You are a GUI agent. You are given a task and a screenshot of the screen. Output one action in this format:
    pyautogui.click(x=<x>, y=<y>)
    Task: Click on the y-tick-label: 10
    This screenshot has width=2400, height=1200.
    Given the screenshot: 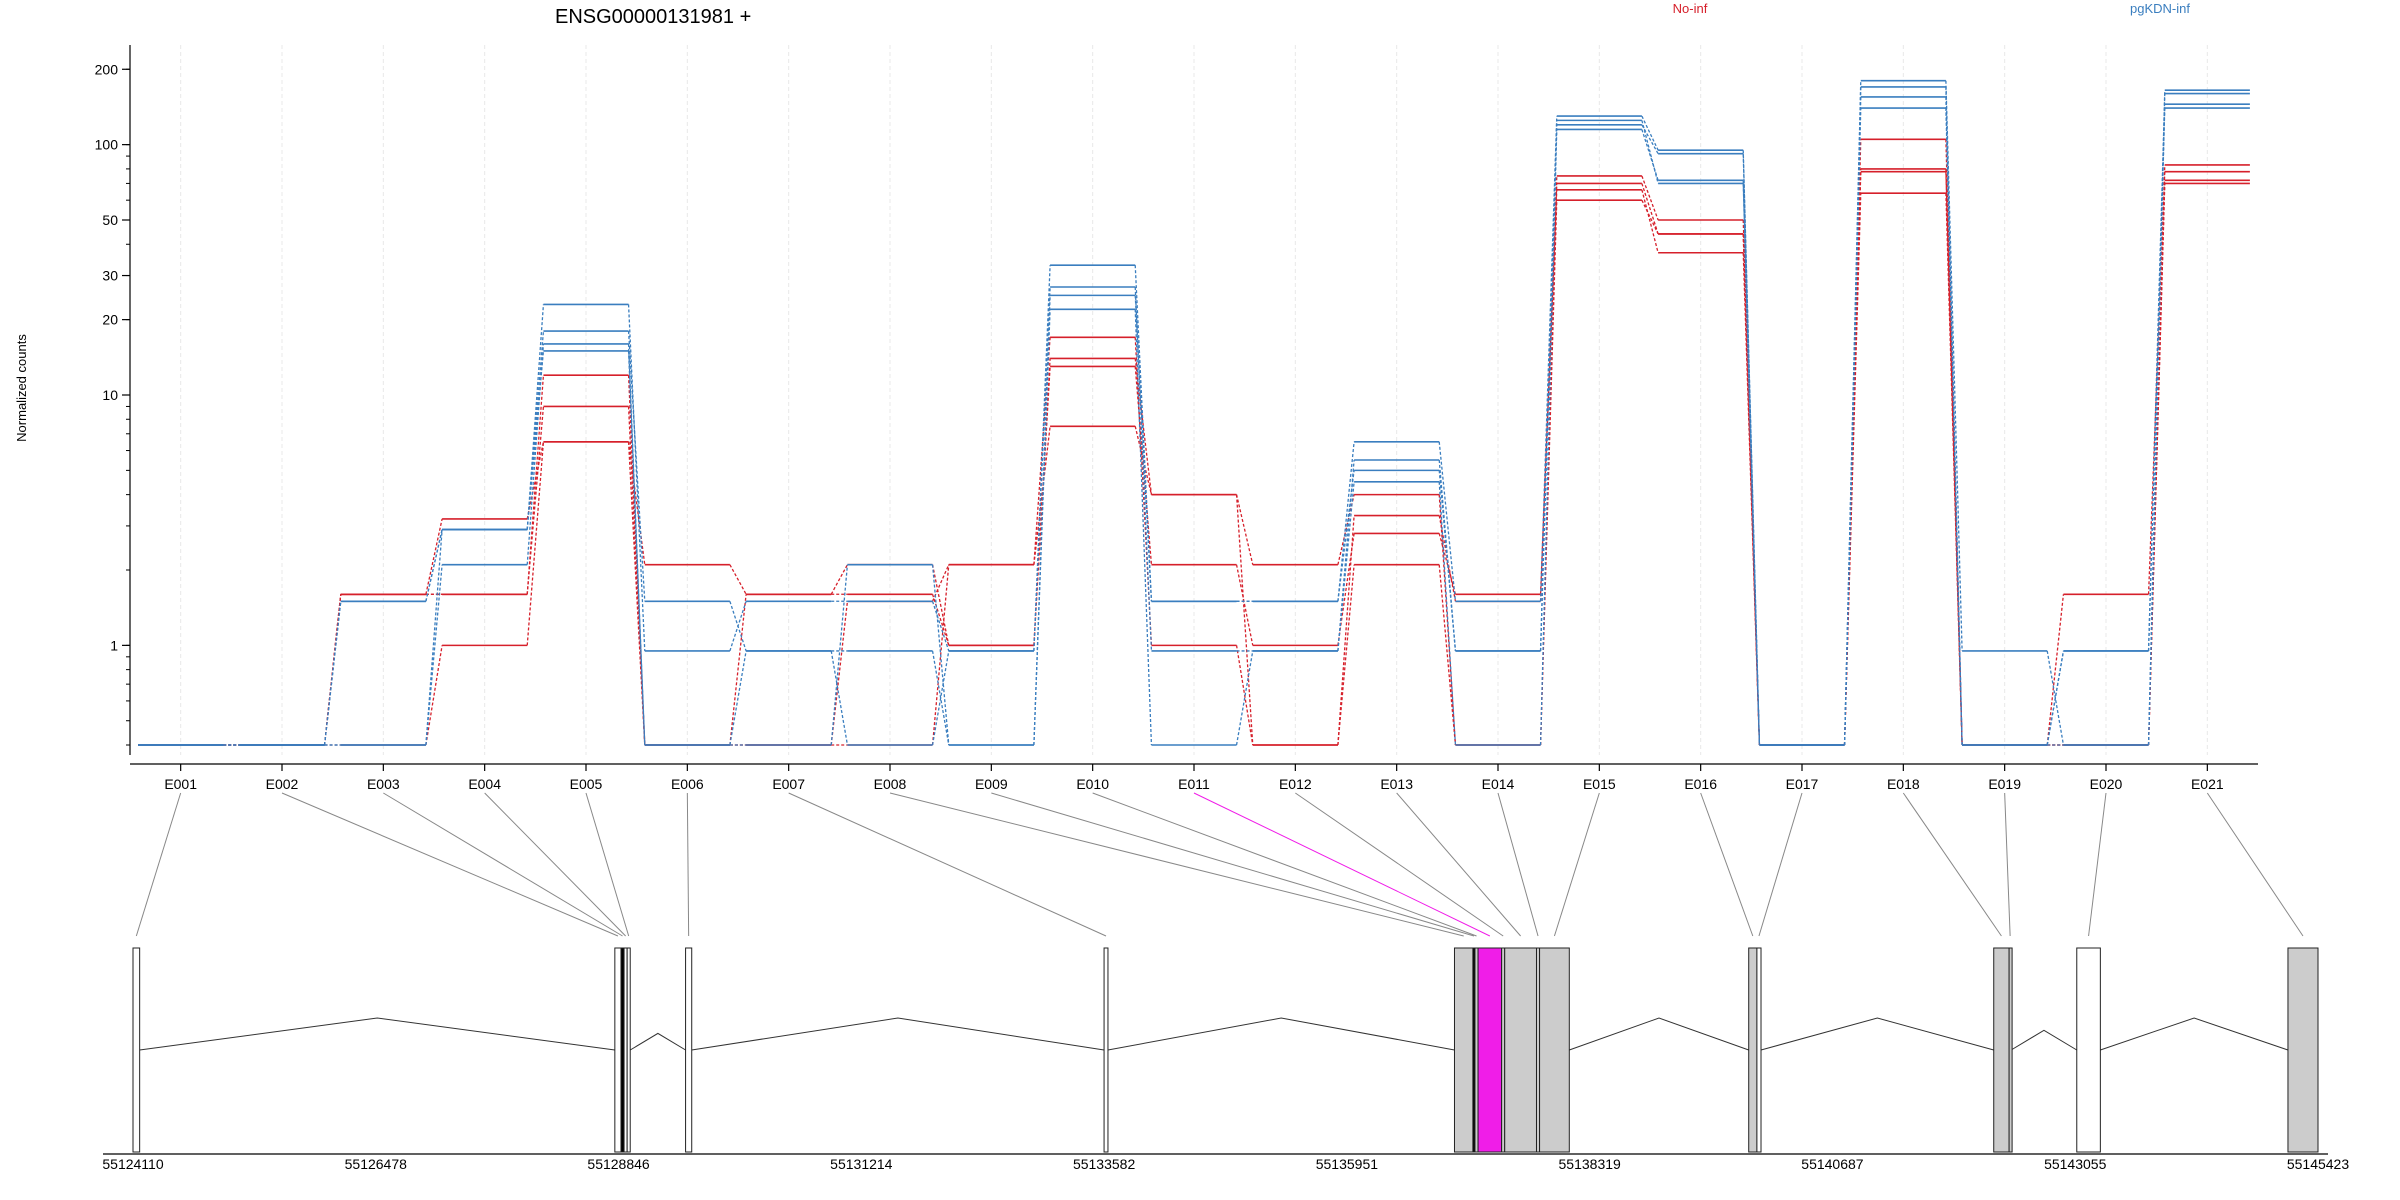 What is the action you would take?
    pyautogui.click(x=110, y=395)
    